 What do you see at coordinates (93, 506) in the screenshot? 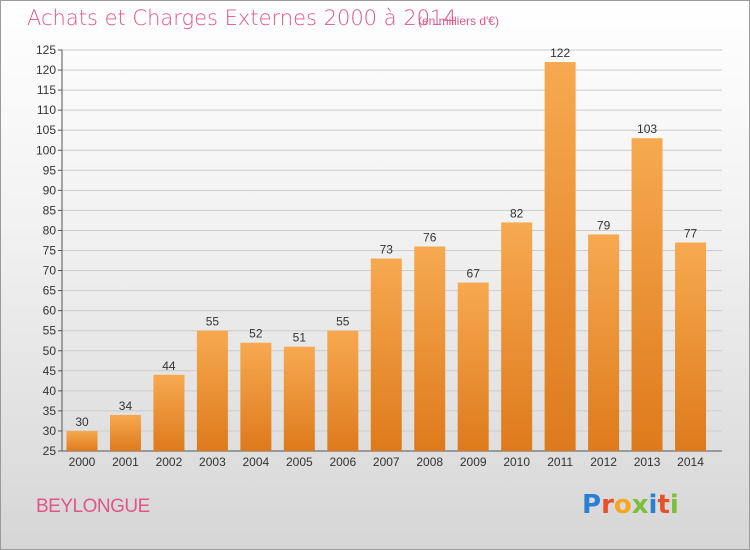
I see `commune-name: BEYLONGUE` at bounding box center [93, 506].